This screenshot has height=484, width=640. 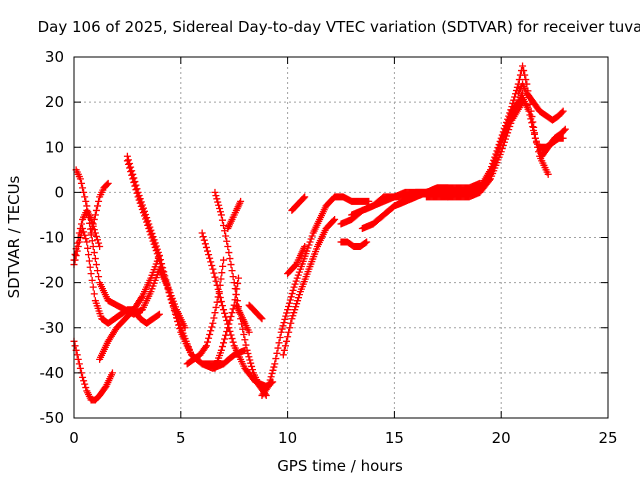 I want to click on y-tick-label: -40, so click(x=52, y=373).